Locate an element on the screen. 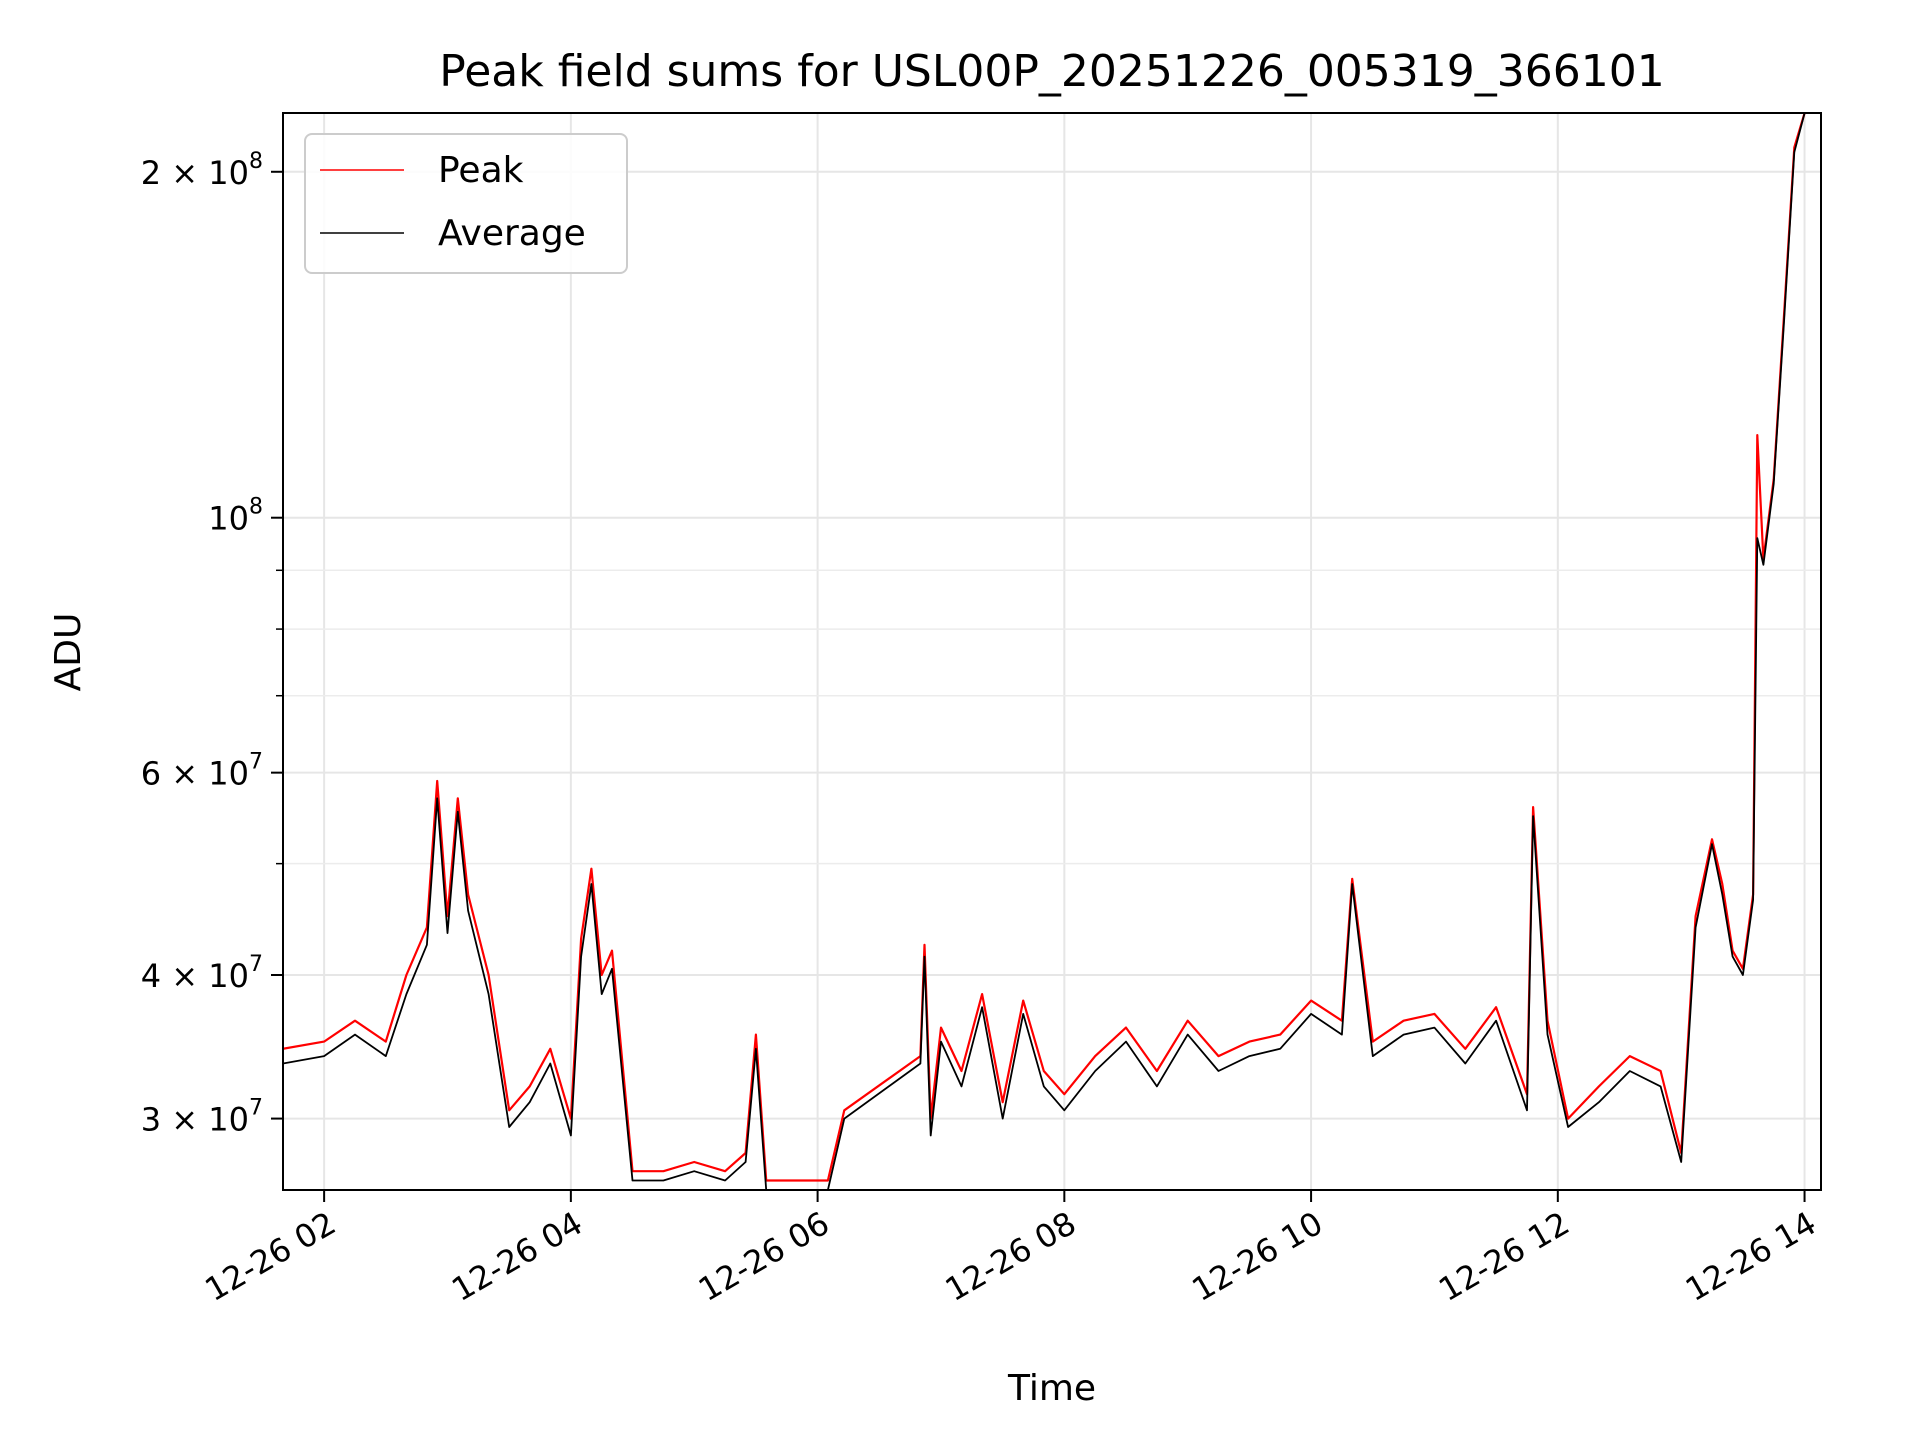 This screenshot has height=1440, width=1920. y-tick-base: 10 is located at coordinates (228, 519).